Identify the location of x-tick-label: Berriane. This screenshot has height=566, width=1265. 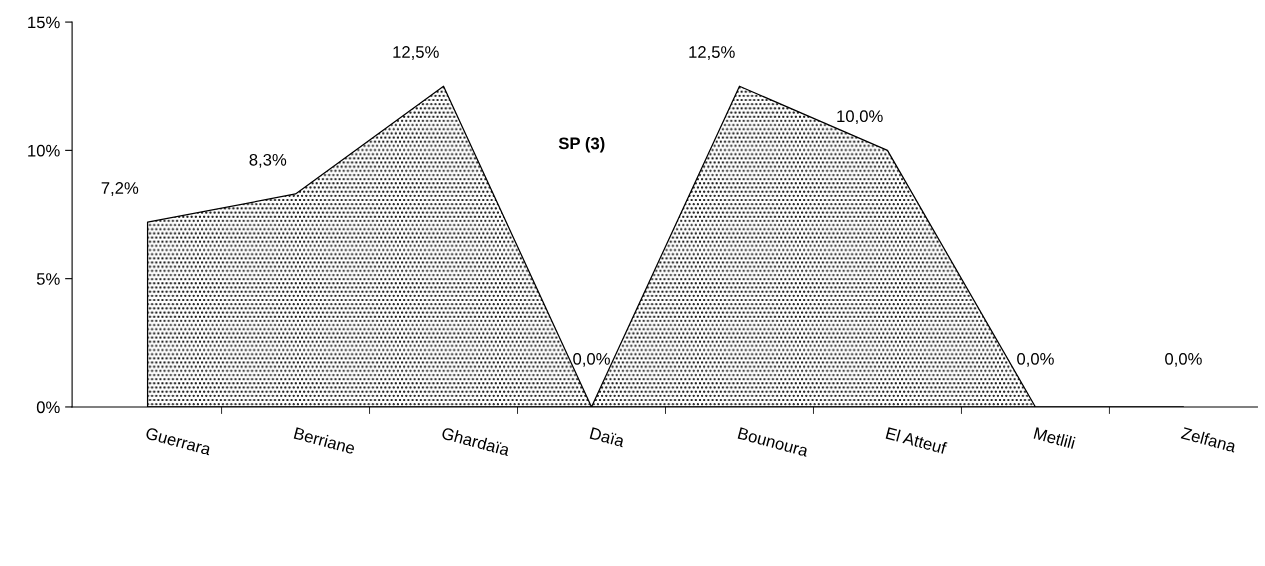
(324, 440).